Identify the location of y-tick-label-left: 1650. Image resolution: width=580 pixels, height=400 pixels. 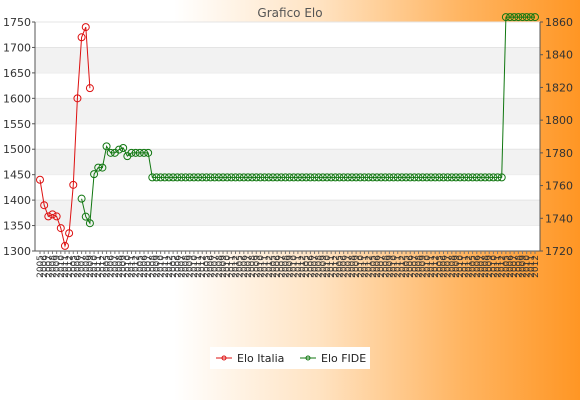
(17, 73).